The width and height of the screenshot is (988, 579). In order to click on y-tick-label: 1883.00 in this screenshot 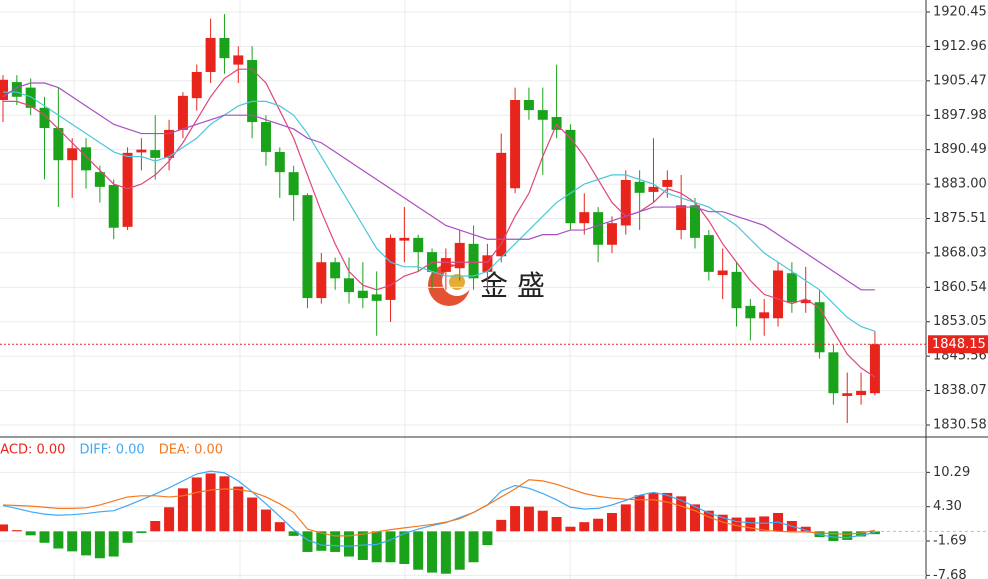, I will do `click(960, 184)`.